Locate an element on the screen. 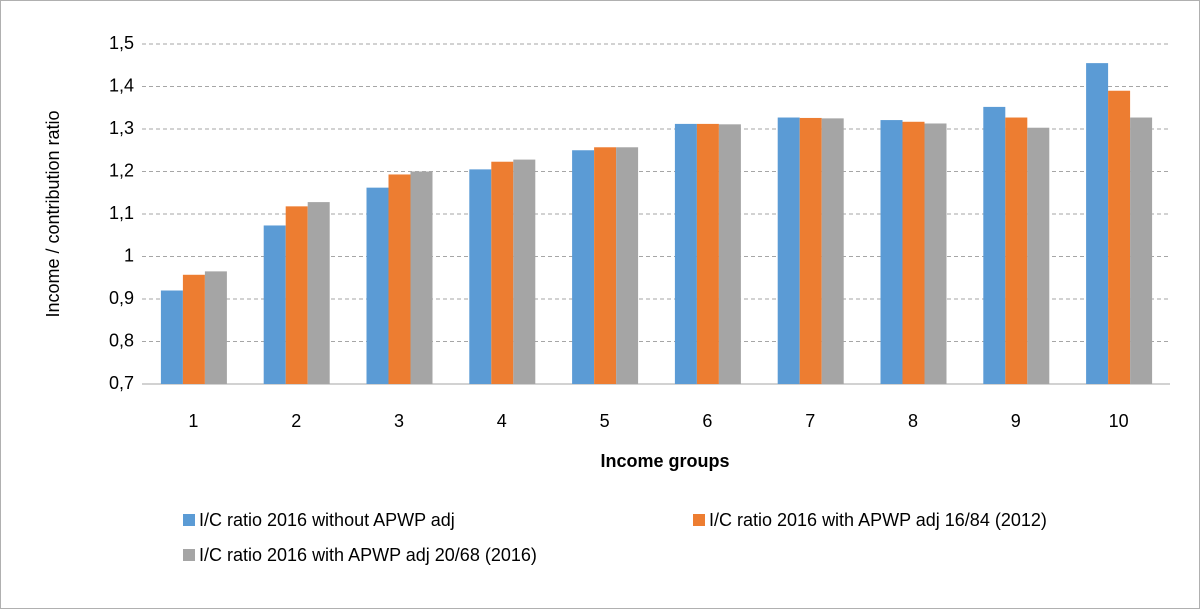  x-tick-label: 3 is located at coordinates (399, 421).